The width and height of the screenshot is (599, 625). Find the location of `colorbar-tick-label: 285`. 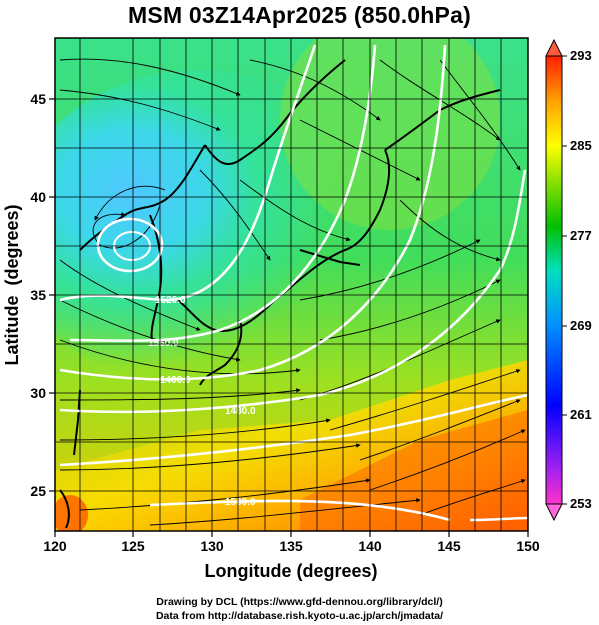

colorbar-tick-label: 285 is located at coordinates (581, 145).